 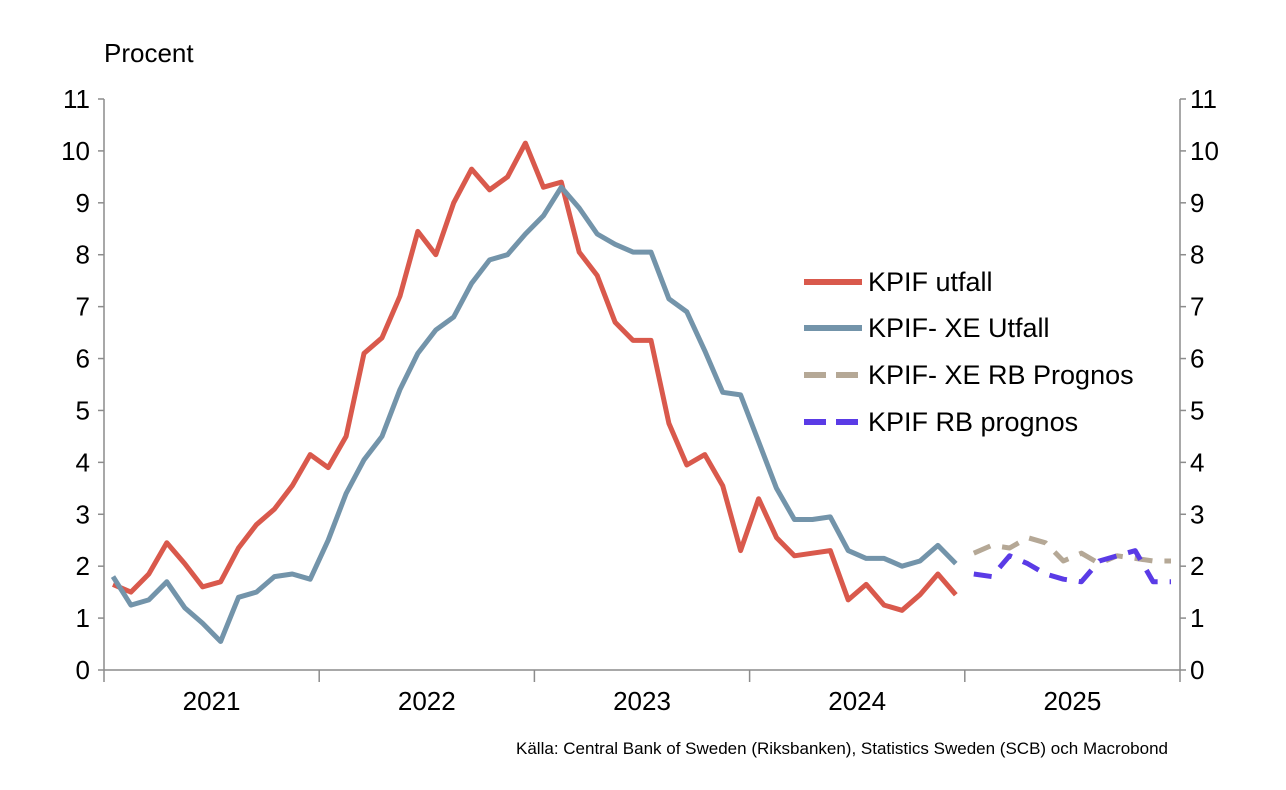 What do you see at coordinates (212, 701) in the screenshot?
I see `x-tick-label: 2021` at bounding box center [212, 701].